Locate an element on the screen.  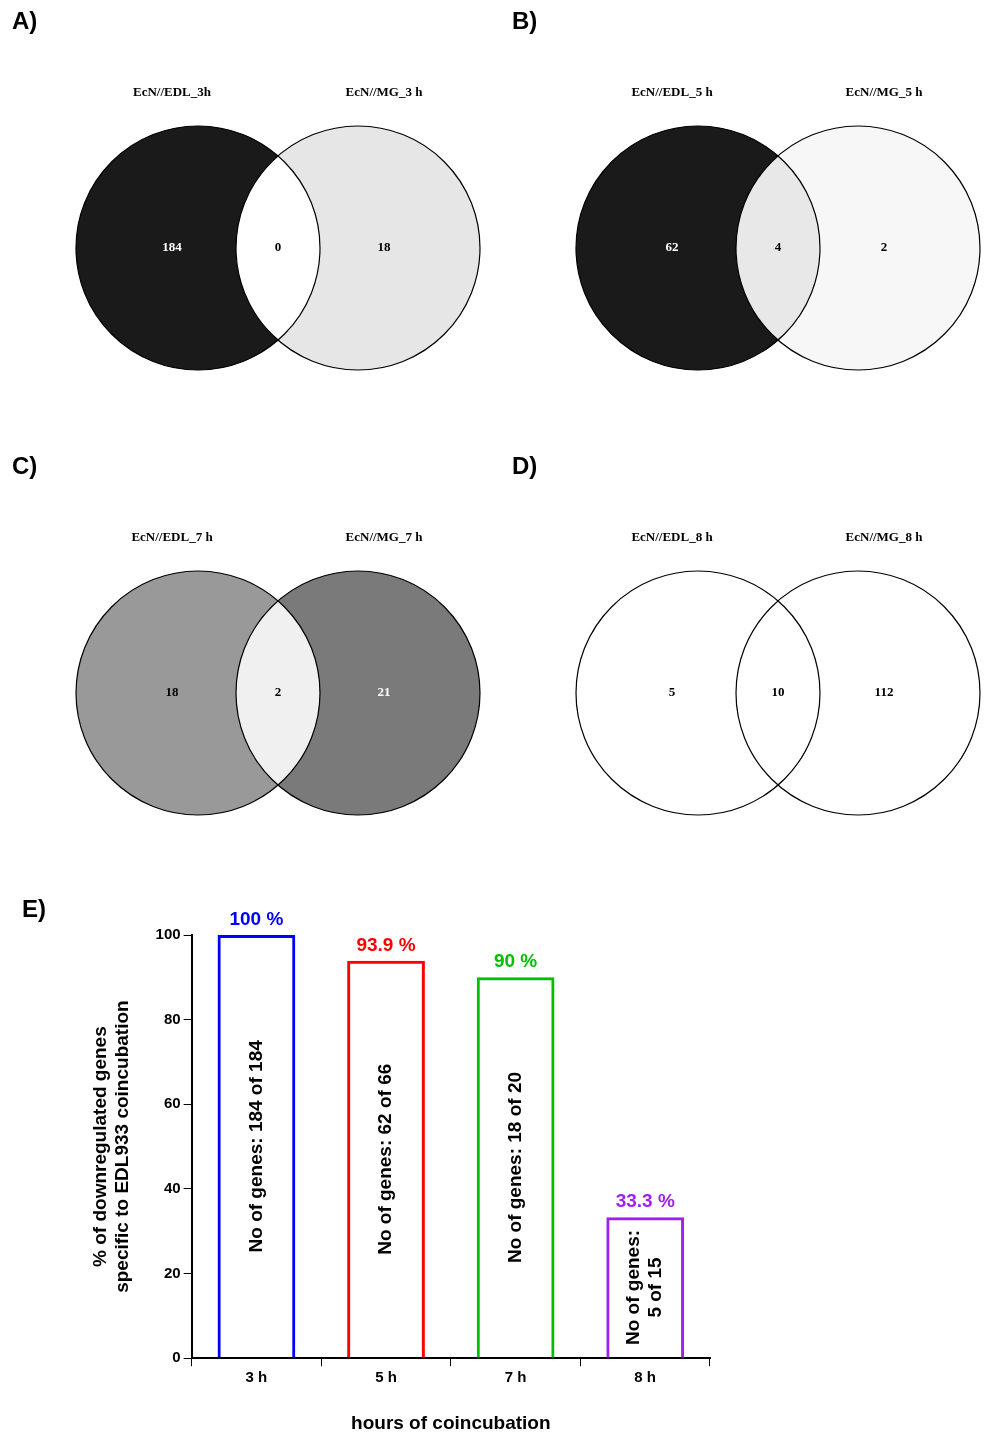
text: D) is located at coordinates (525, 465).